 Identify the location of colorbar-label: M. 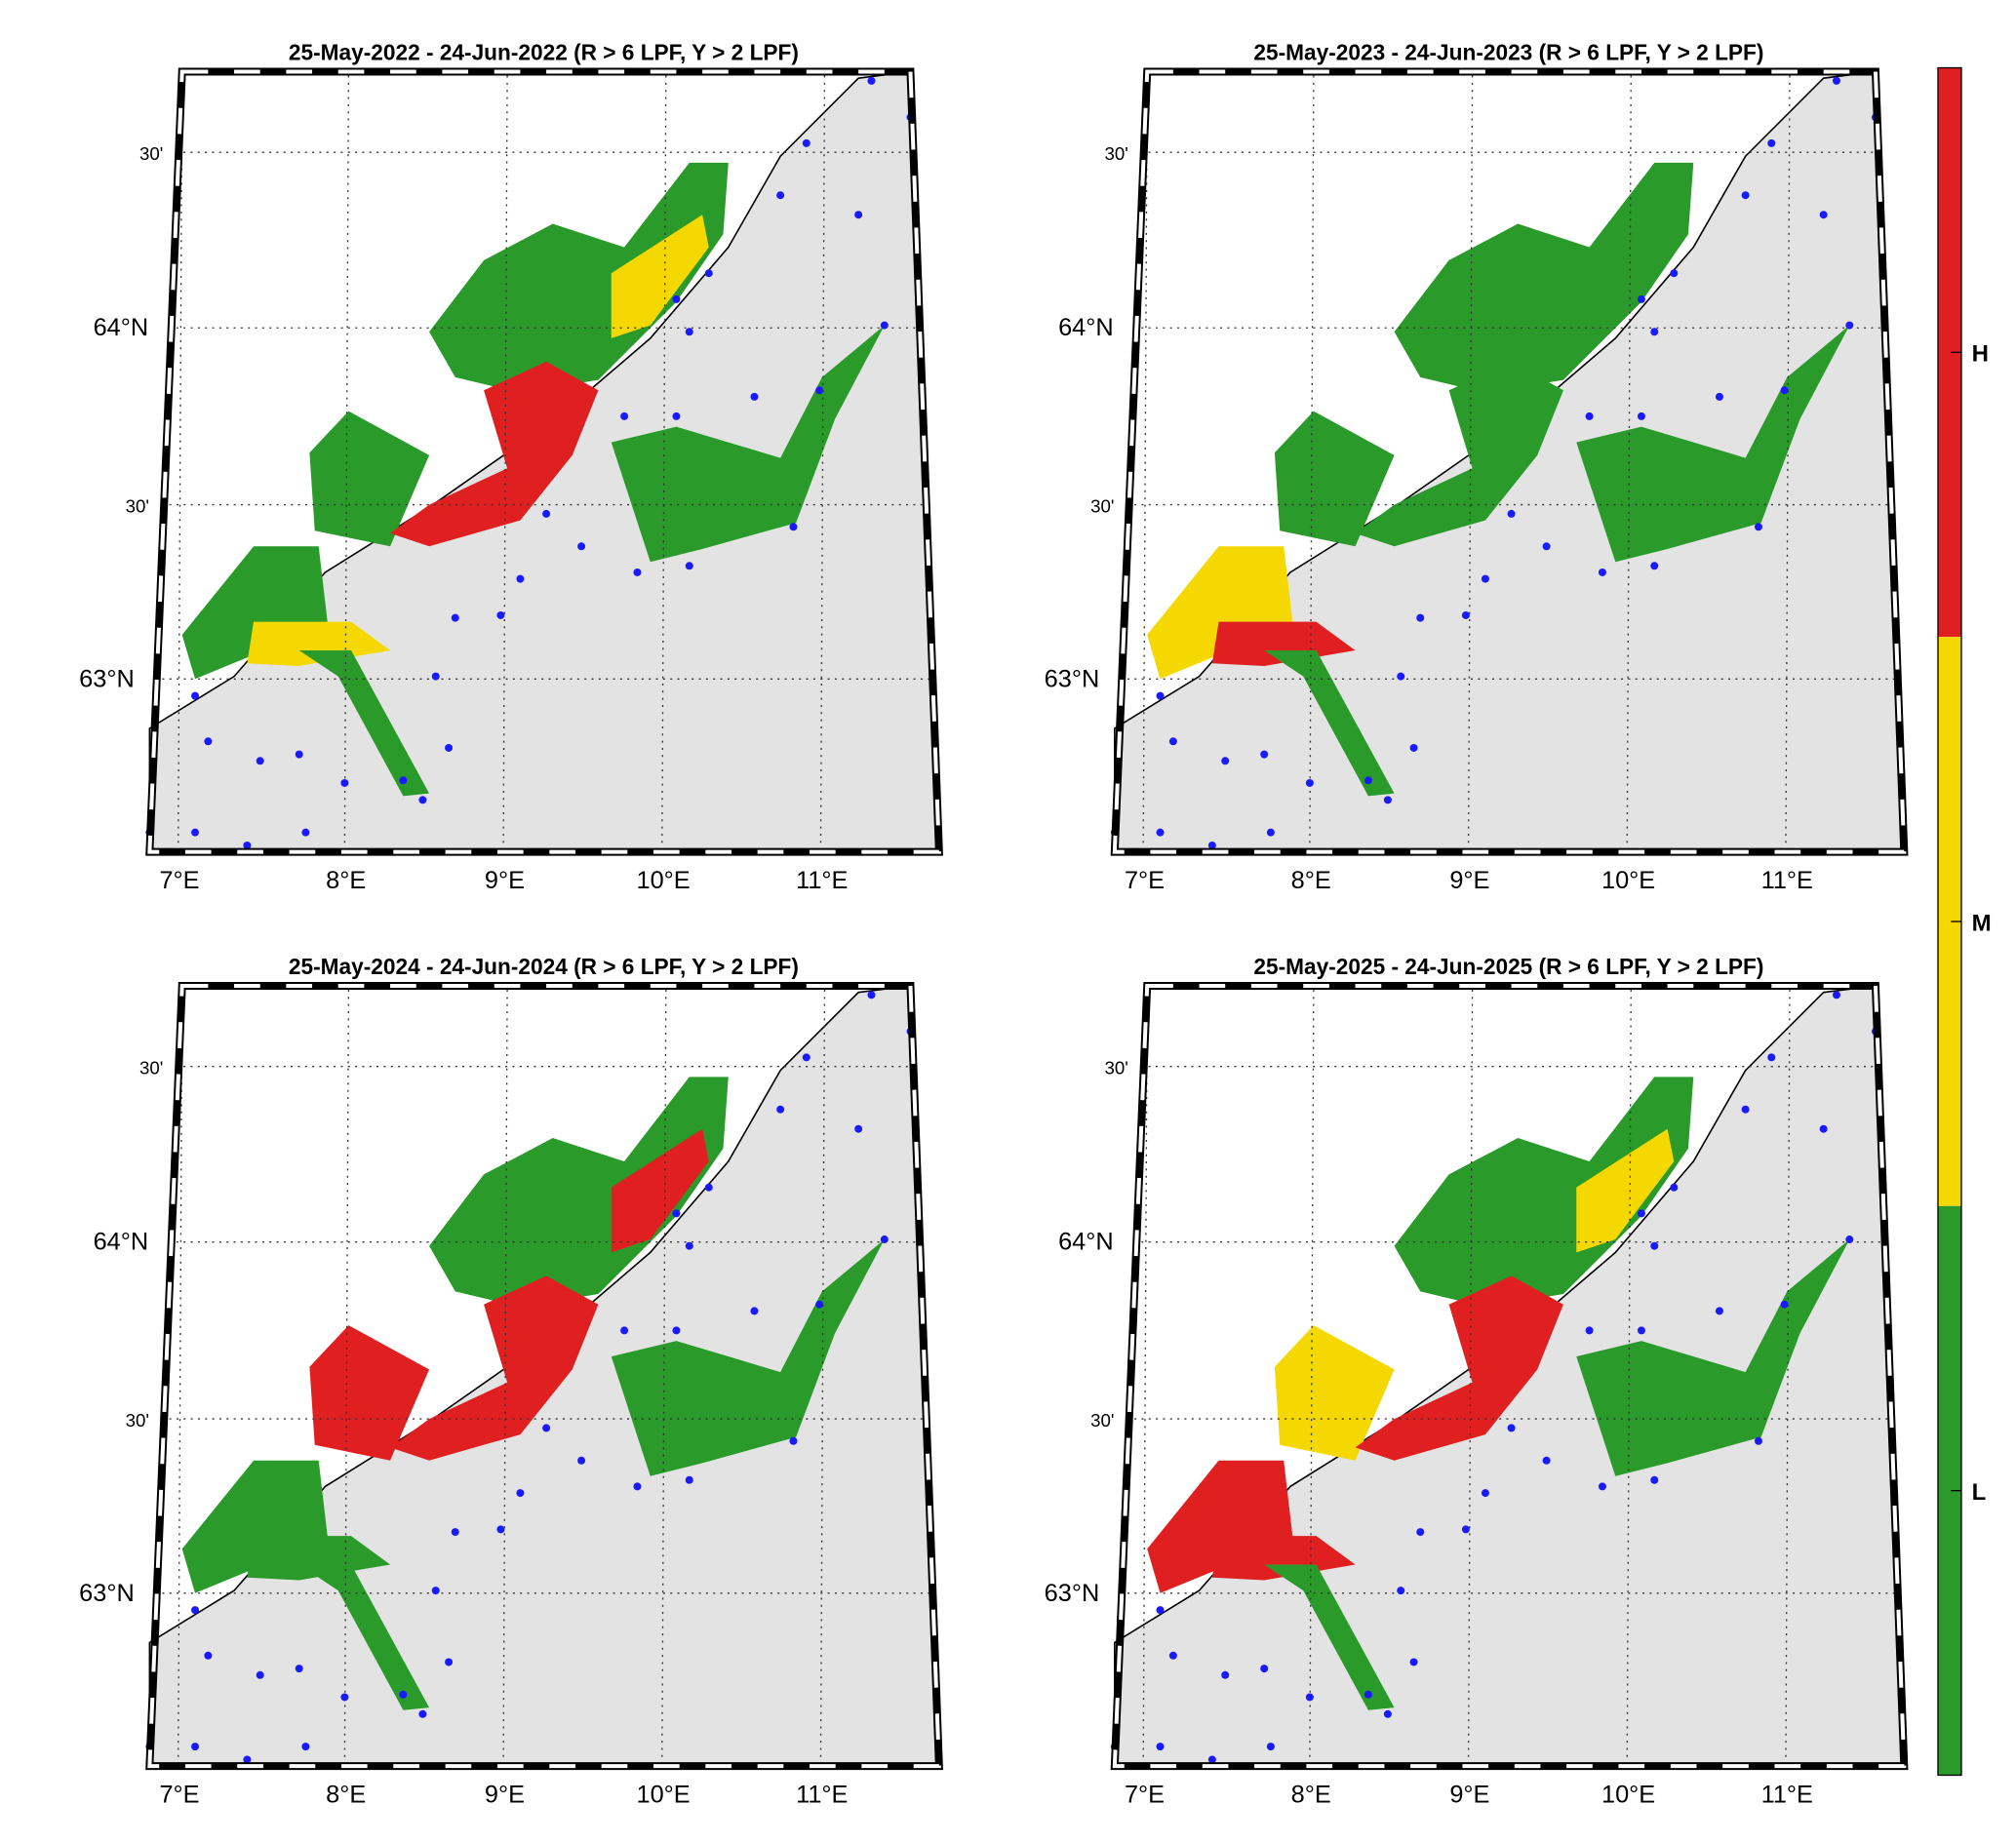
(1982, 923).